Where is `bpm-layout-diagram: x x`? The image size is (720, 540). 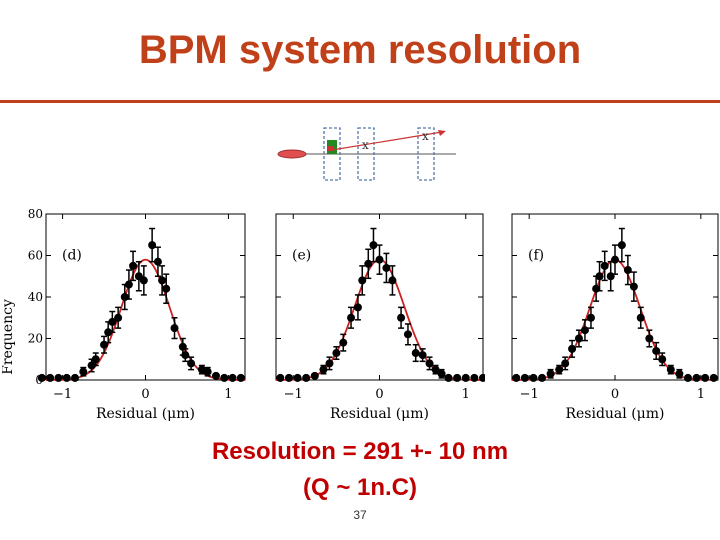 bpm-layout-diagram: x x is located at coordinates (366, 154).